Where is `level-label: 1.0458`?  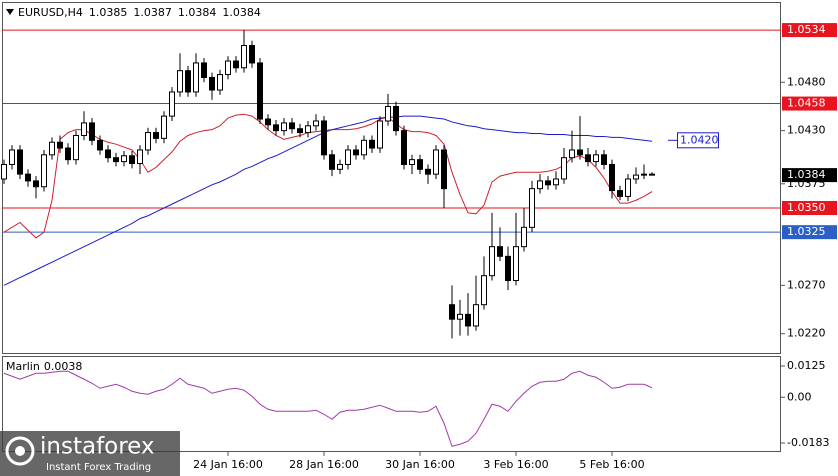
level-label: 1.0458 is located at coordinates (806, 103).